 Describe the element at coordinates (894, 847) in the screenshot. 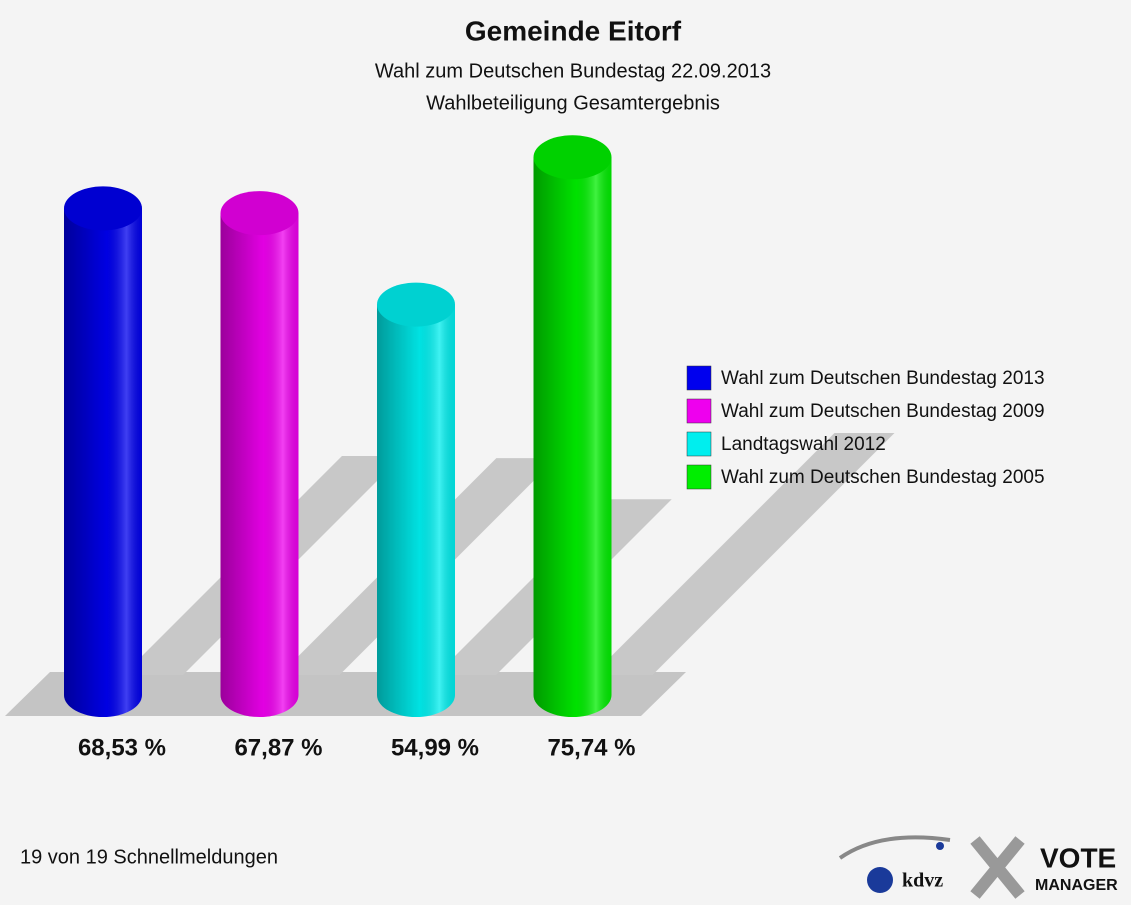

I see `logo-swoosh` at that location.